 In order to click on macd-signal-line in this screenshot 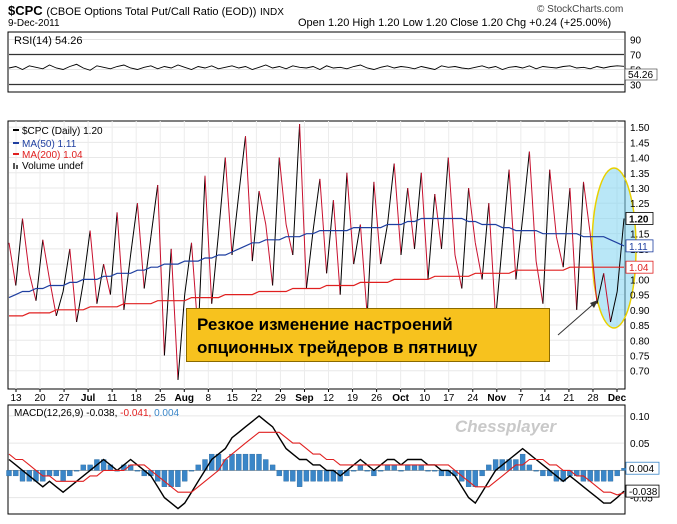, I will do `click(316, 463)`.